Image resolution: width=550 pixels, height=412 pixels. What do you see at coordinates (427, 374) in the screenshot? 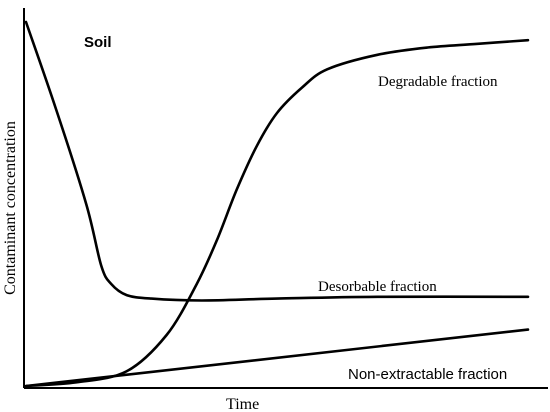
I see `series-label-nonextractable: Non-extractable fraction` at bounding box center [427, 374].